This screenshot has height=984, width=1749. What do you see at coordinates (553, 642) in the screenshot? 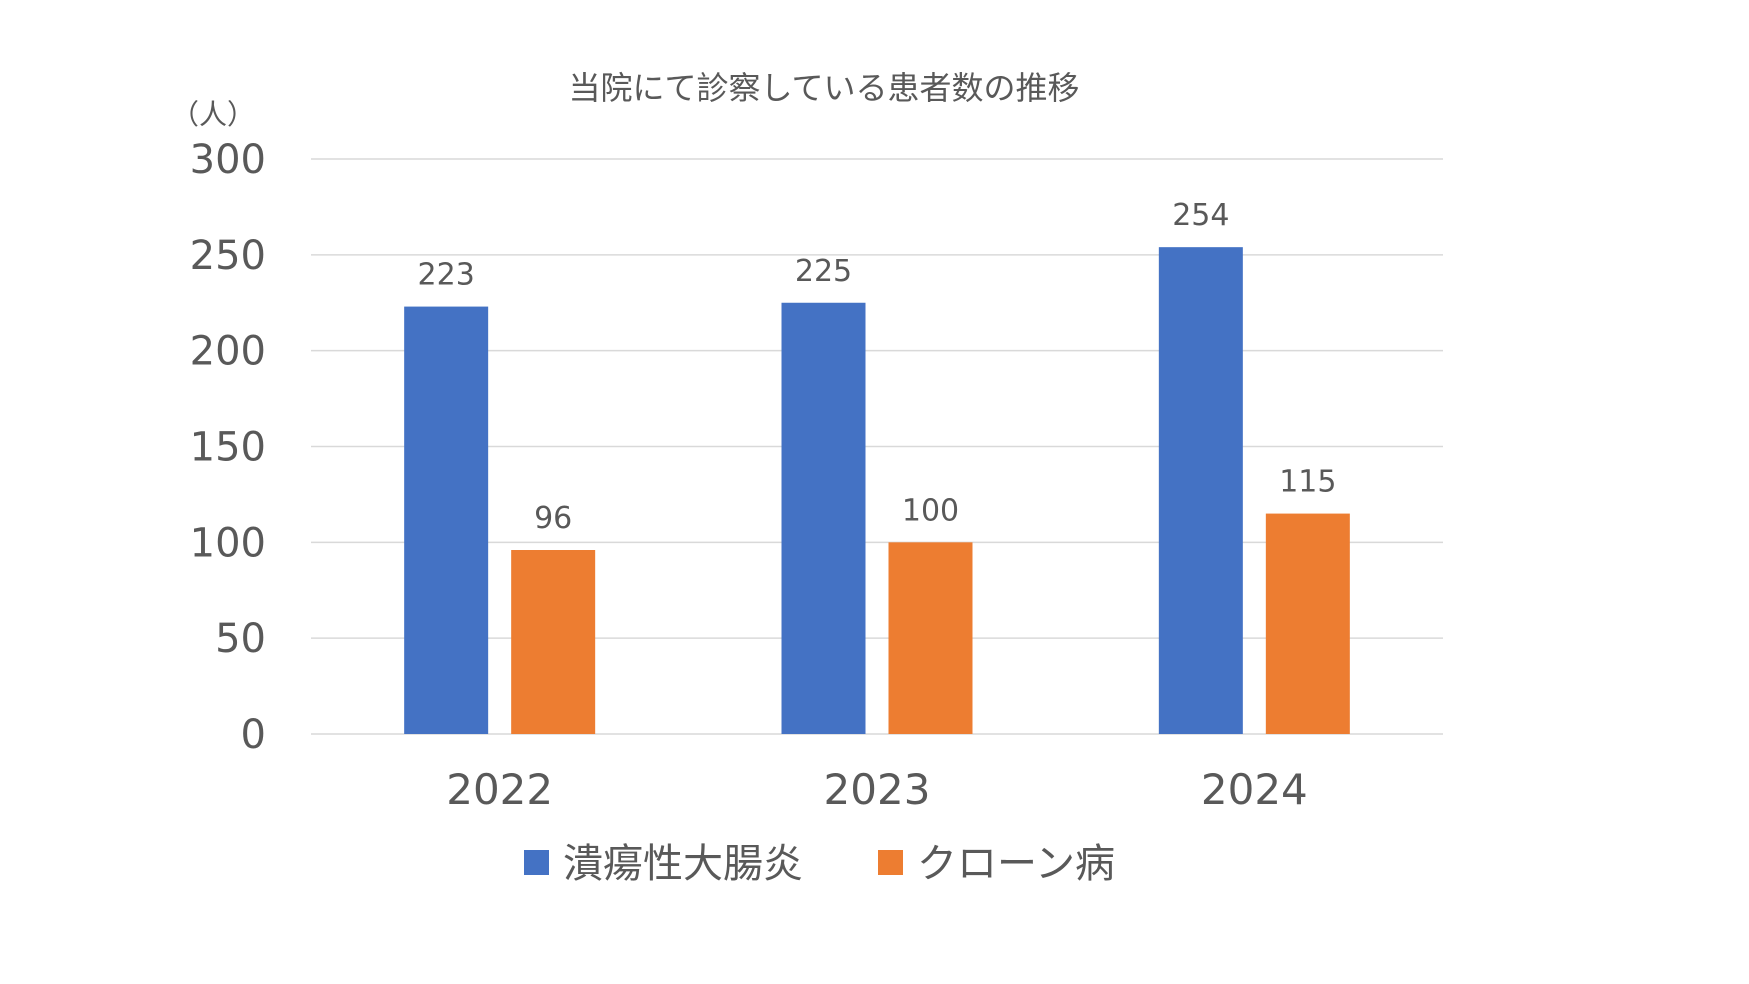
I see `bar-1-2022` at bounding box center [553, 642].